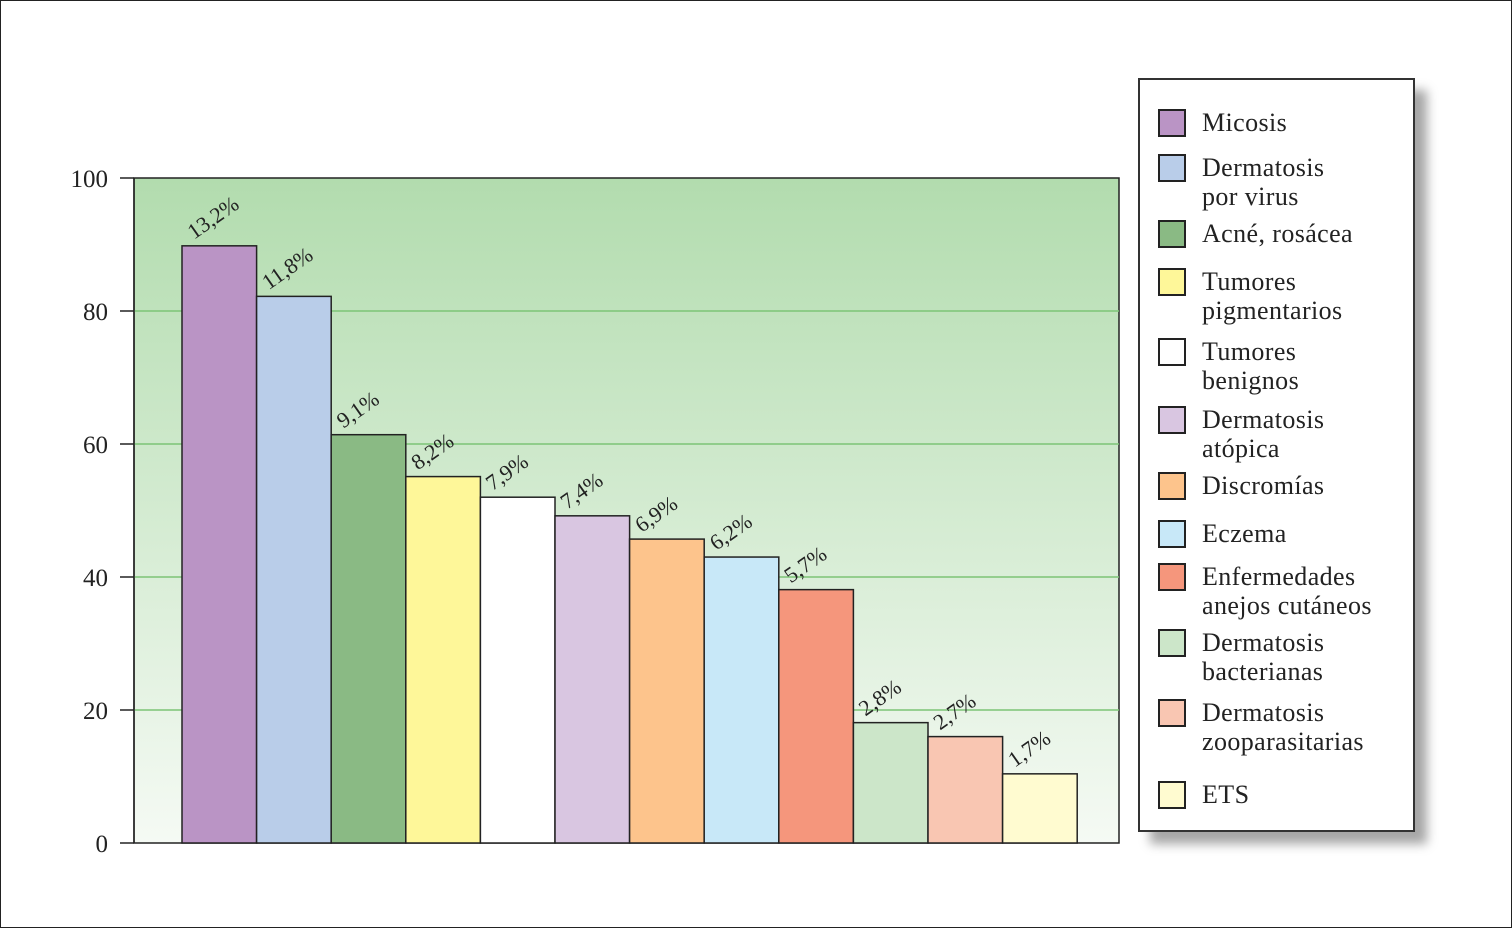  What do you see at coordinates (1263, 657) in the screenshot?
I see `legend-label: Dermatosis bacterianas` at bounding box center [1263, 657].